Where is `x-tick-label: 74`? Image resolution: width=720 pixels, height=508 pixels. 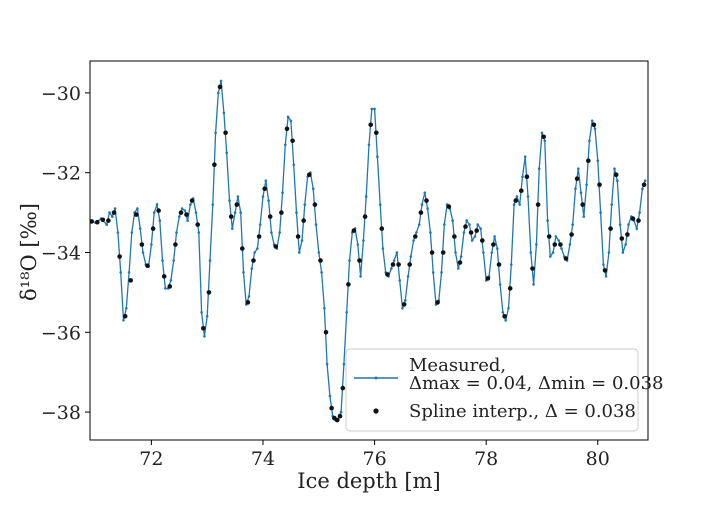 x-tick-label: 74 is located at coordinates (263, 459).